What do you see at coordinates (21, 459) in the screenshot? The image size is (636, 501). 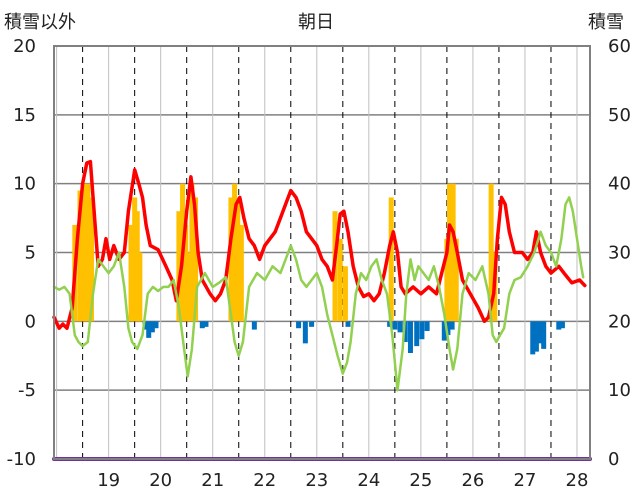 I see `left-y-tick-label: -10` at bounding box center [21, 459].